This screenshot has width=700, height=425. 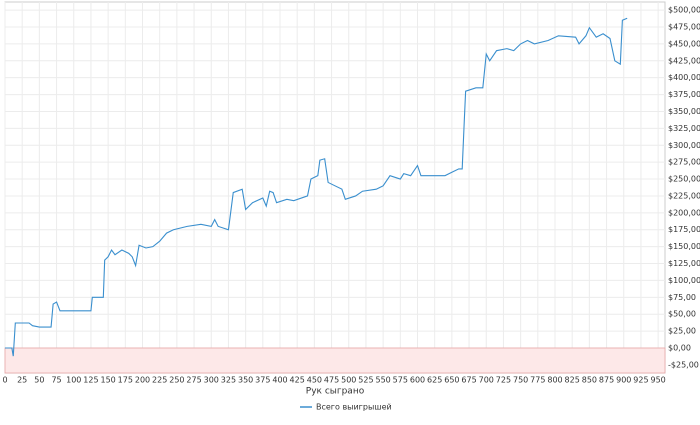 What do you see at coordinates (193, 380) in the screenshot?
I see `x-tick-label: 275` at bounding box center [193, 380].